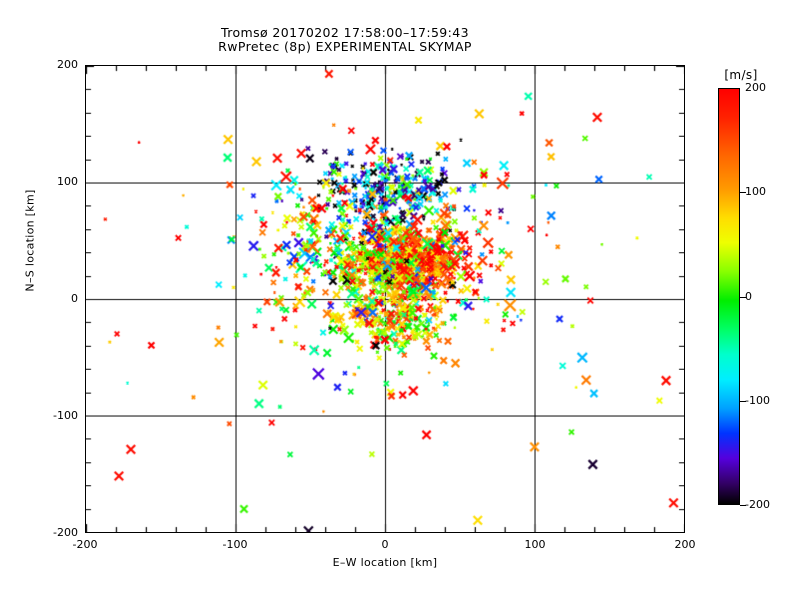 The width and height of the screenshot is (800, 600). Describe the element at coordinates (755, 87) in the screenshot. I see `colorbar-tick-label: 200` at that location.